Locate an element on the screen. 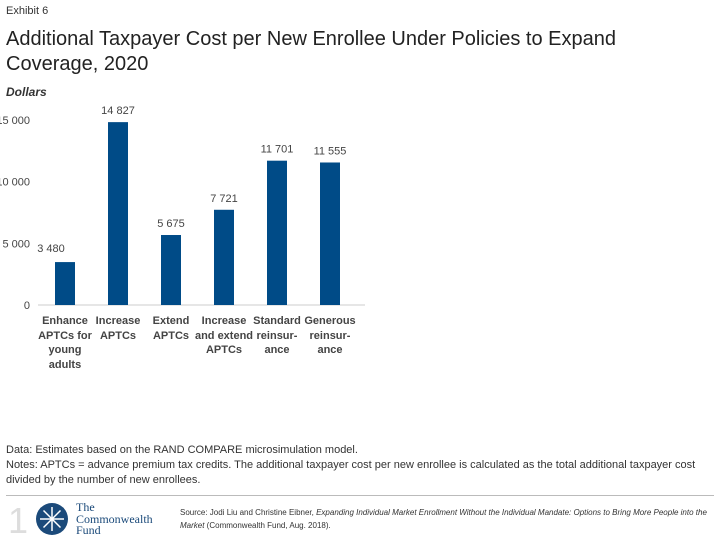 The height and width of the screenshot is (540, 720). y-tick-label: 5 000 is located at coordinates (16, 244).